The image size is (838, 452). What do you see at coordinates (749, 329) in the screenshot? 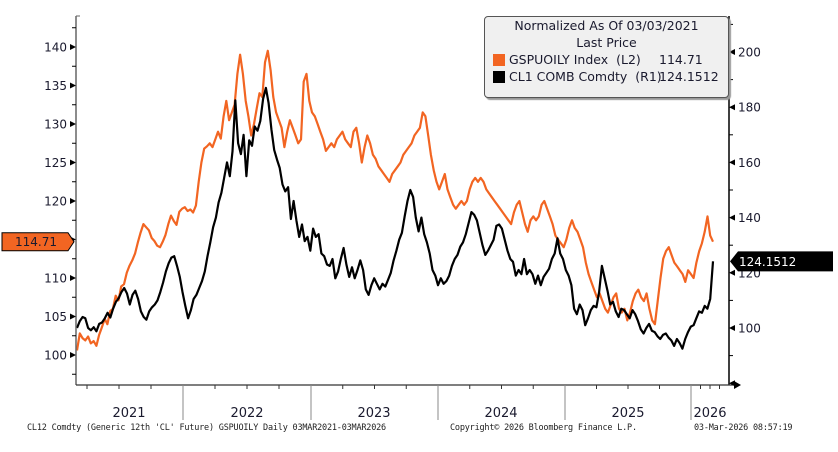
I see `right-tick-label: 100` at bounding box center [749, 329].